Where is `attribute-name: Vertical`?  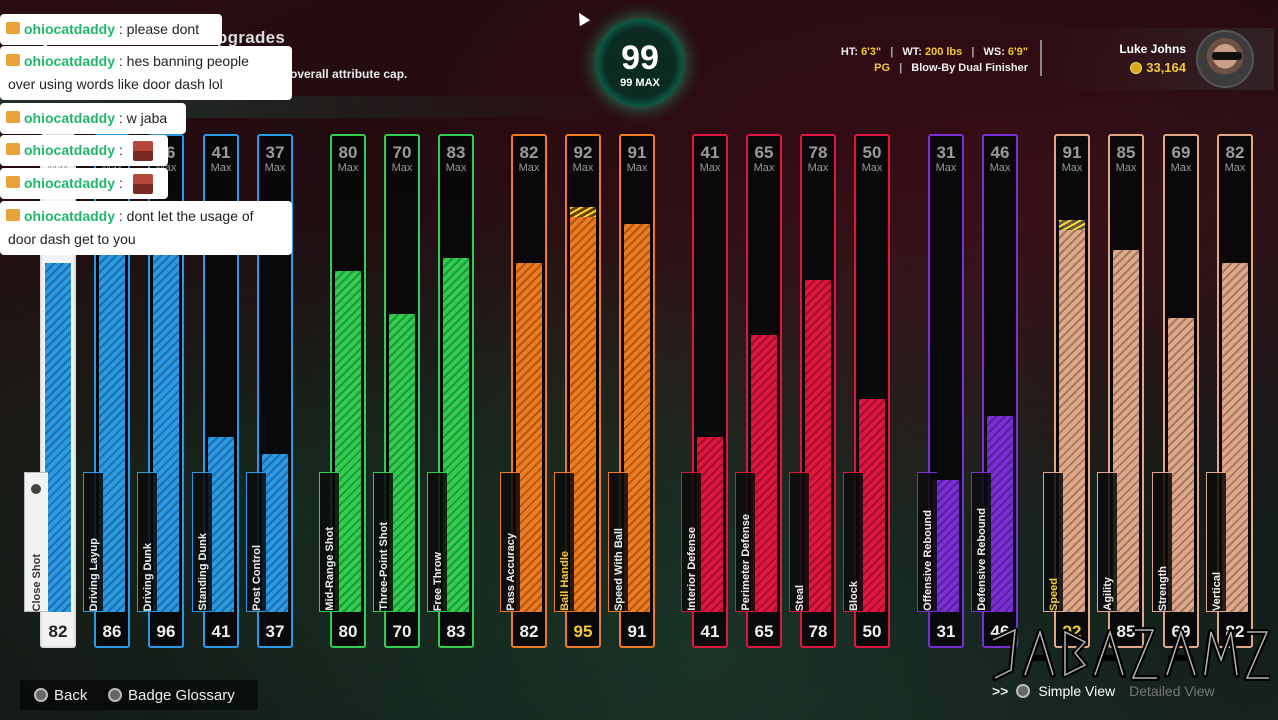 attribute-name: Vertical is located at coordinates (1216, 591).